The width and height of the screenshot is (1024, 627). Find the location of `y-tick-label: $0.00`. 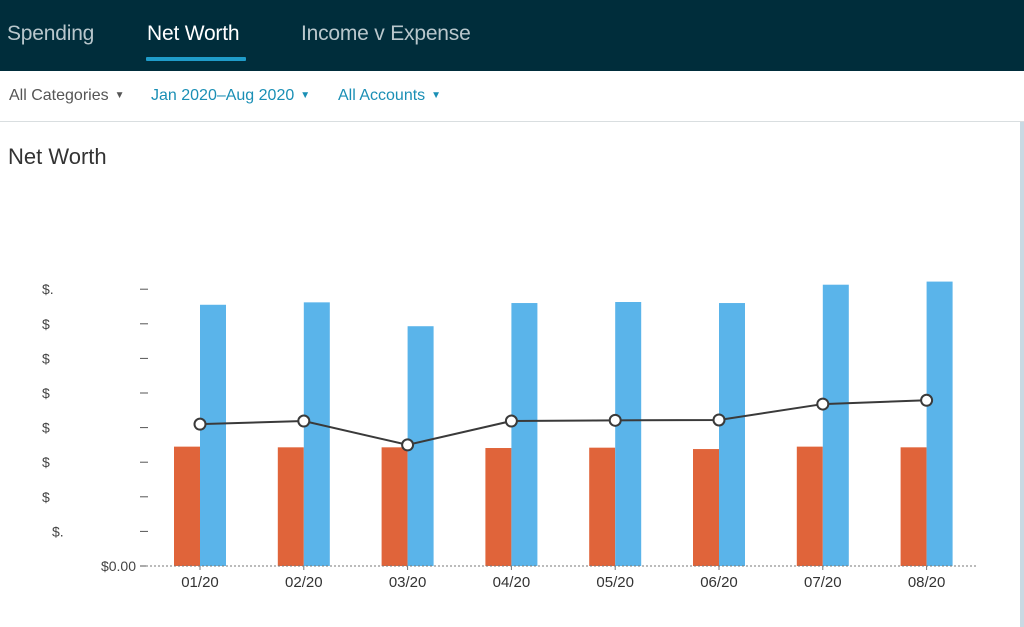

y-tick-label: $0.00 is located at coordinates (118, 566).